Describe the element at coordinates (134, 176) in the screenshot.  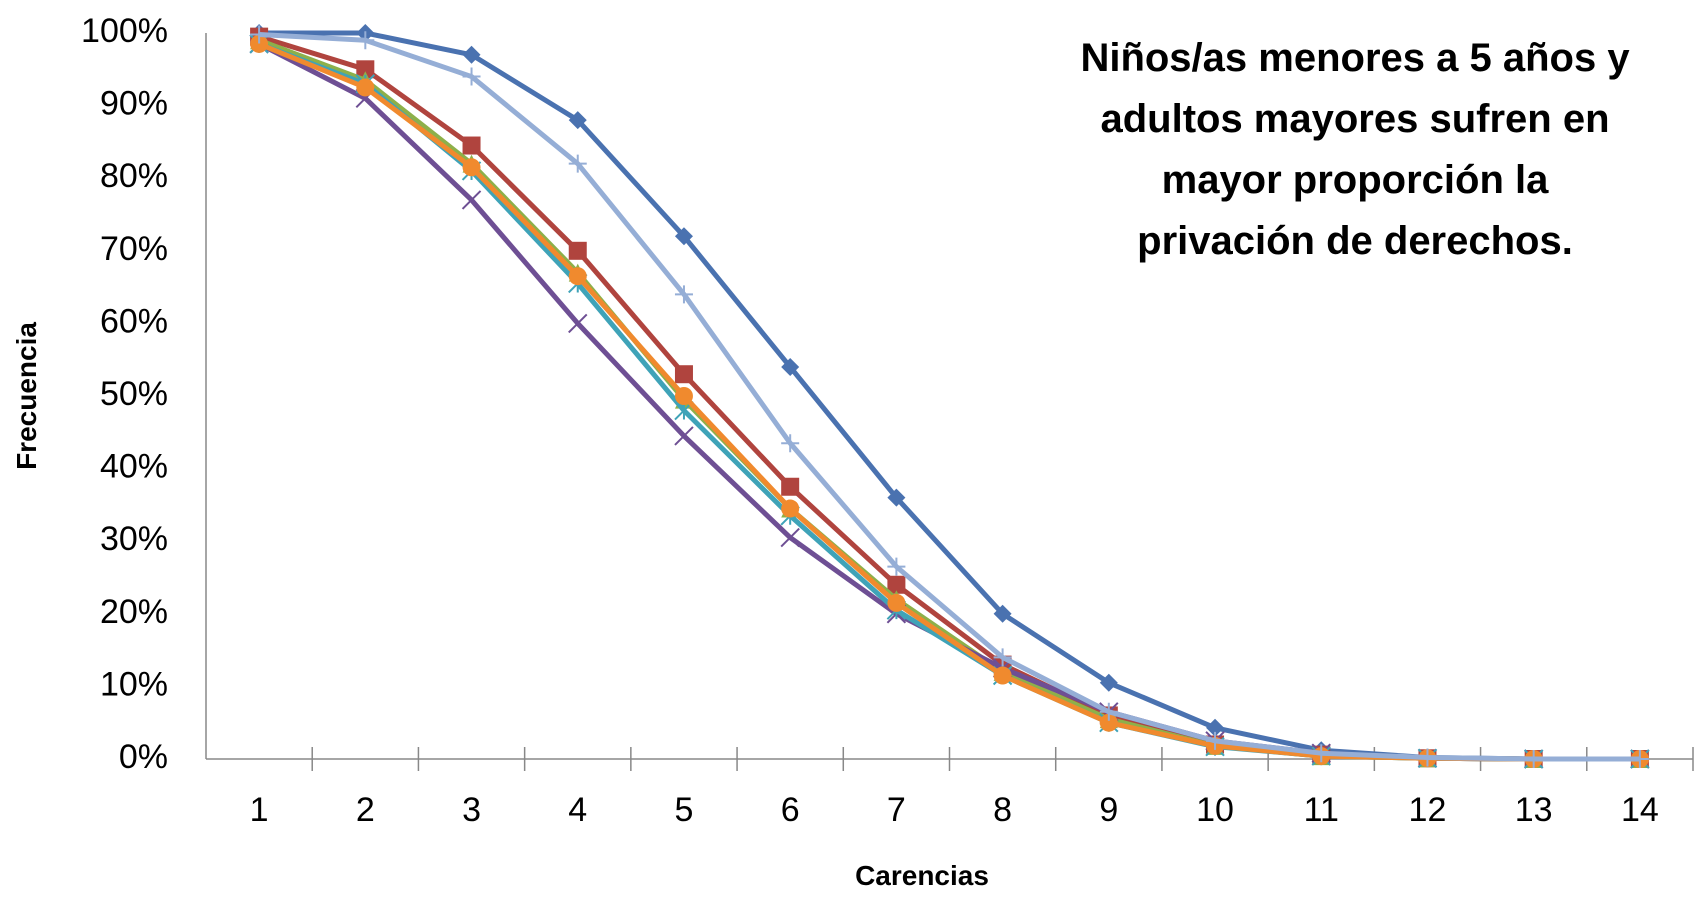
I see `y-tick-label: 80%` at that location.